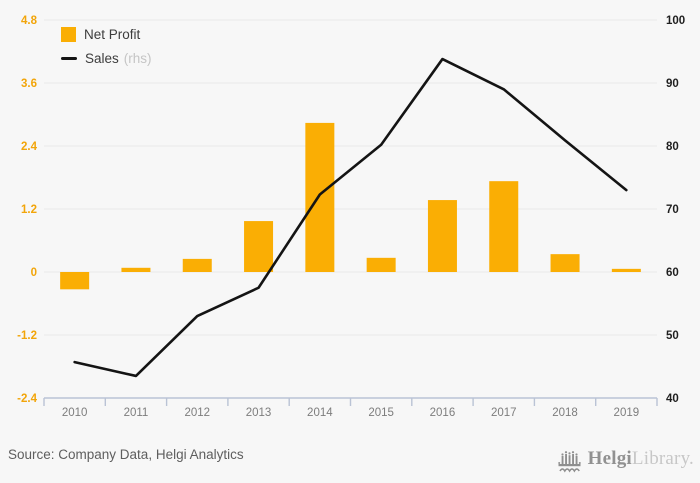  What do you see at coordinates (565, 413) in the screenshot?
I see `x-axis-year-label: 2018` at bounding box center [565, 413].